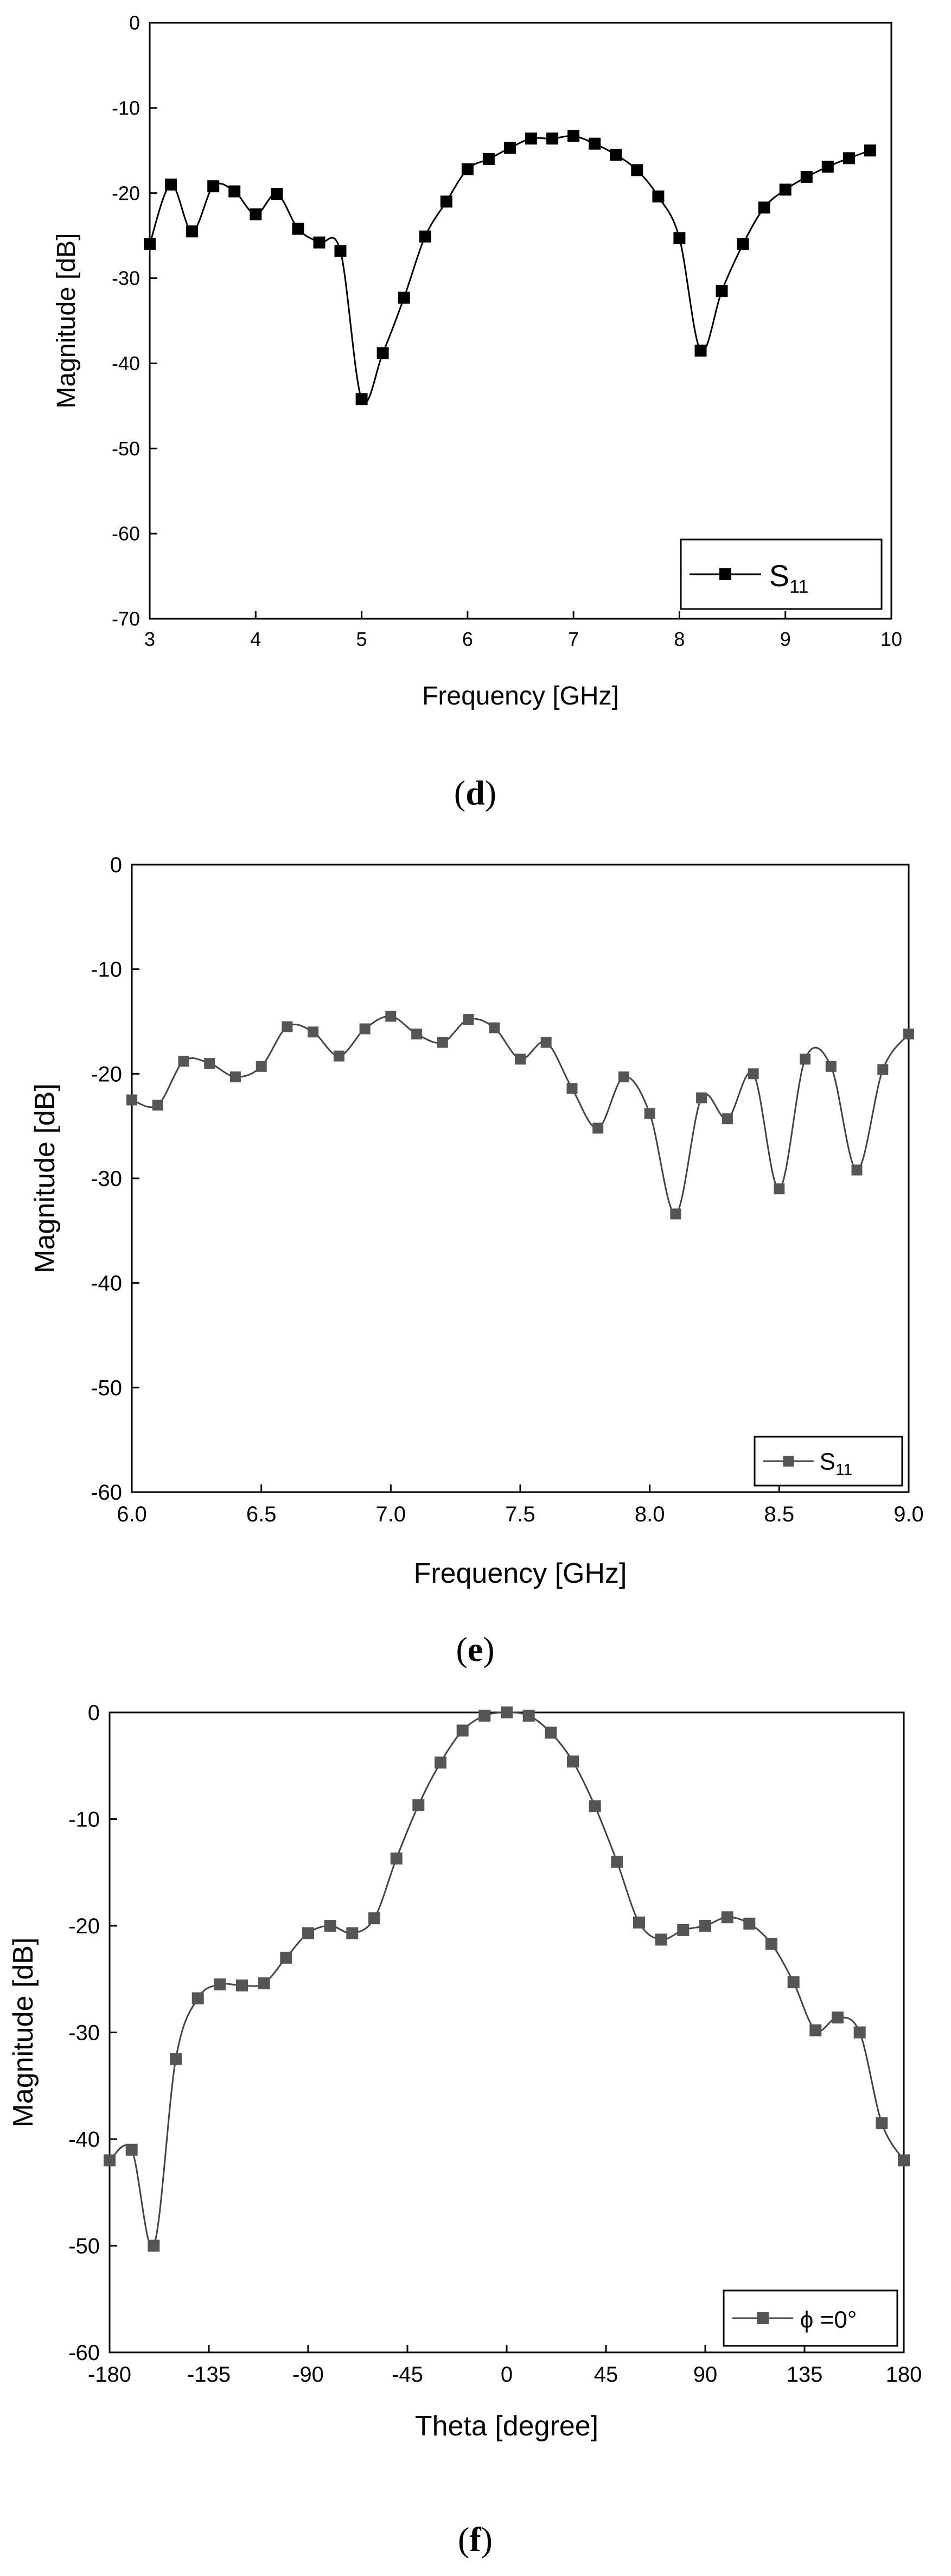  What do you see at coordinates (308, 2375) in the screenshot?
I see `x-tick-label: -90` at bounding box center [308, 2375].